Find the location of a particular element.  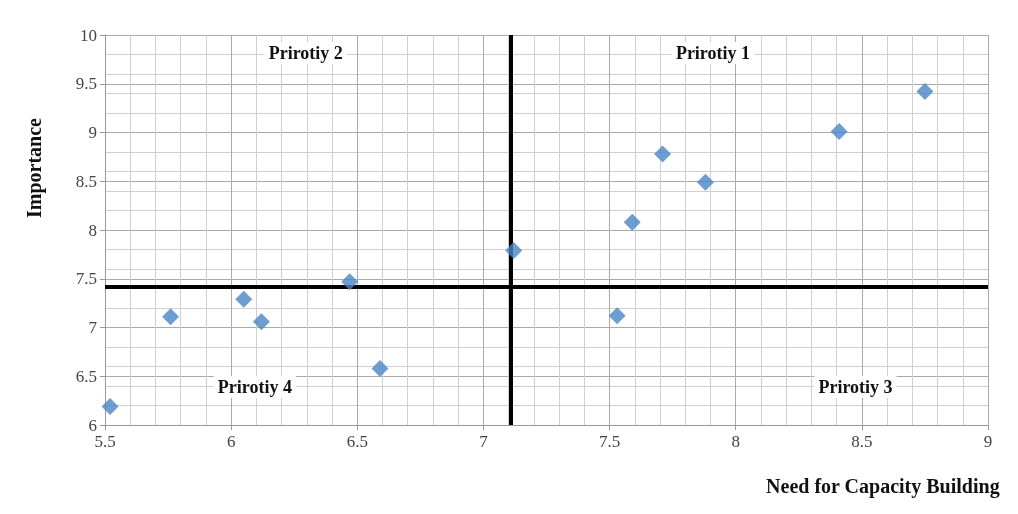

annotation: Prirotiy 4 is located at coordinates (254, 387).